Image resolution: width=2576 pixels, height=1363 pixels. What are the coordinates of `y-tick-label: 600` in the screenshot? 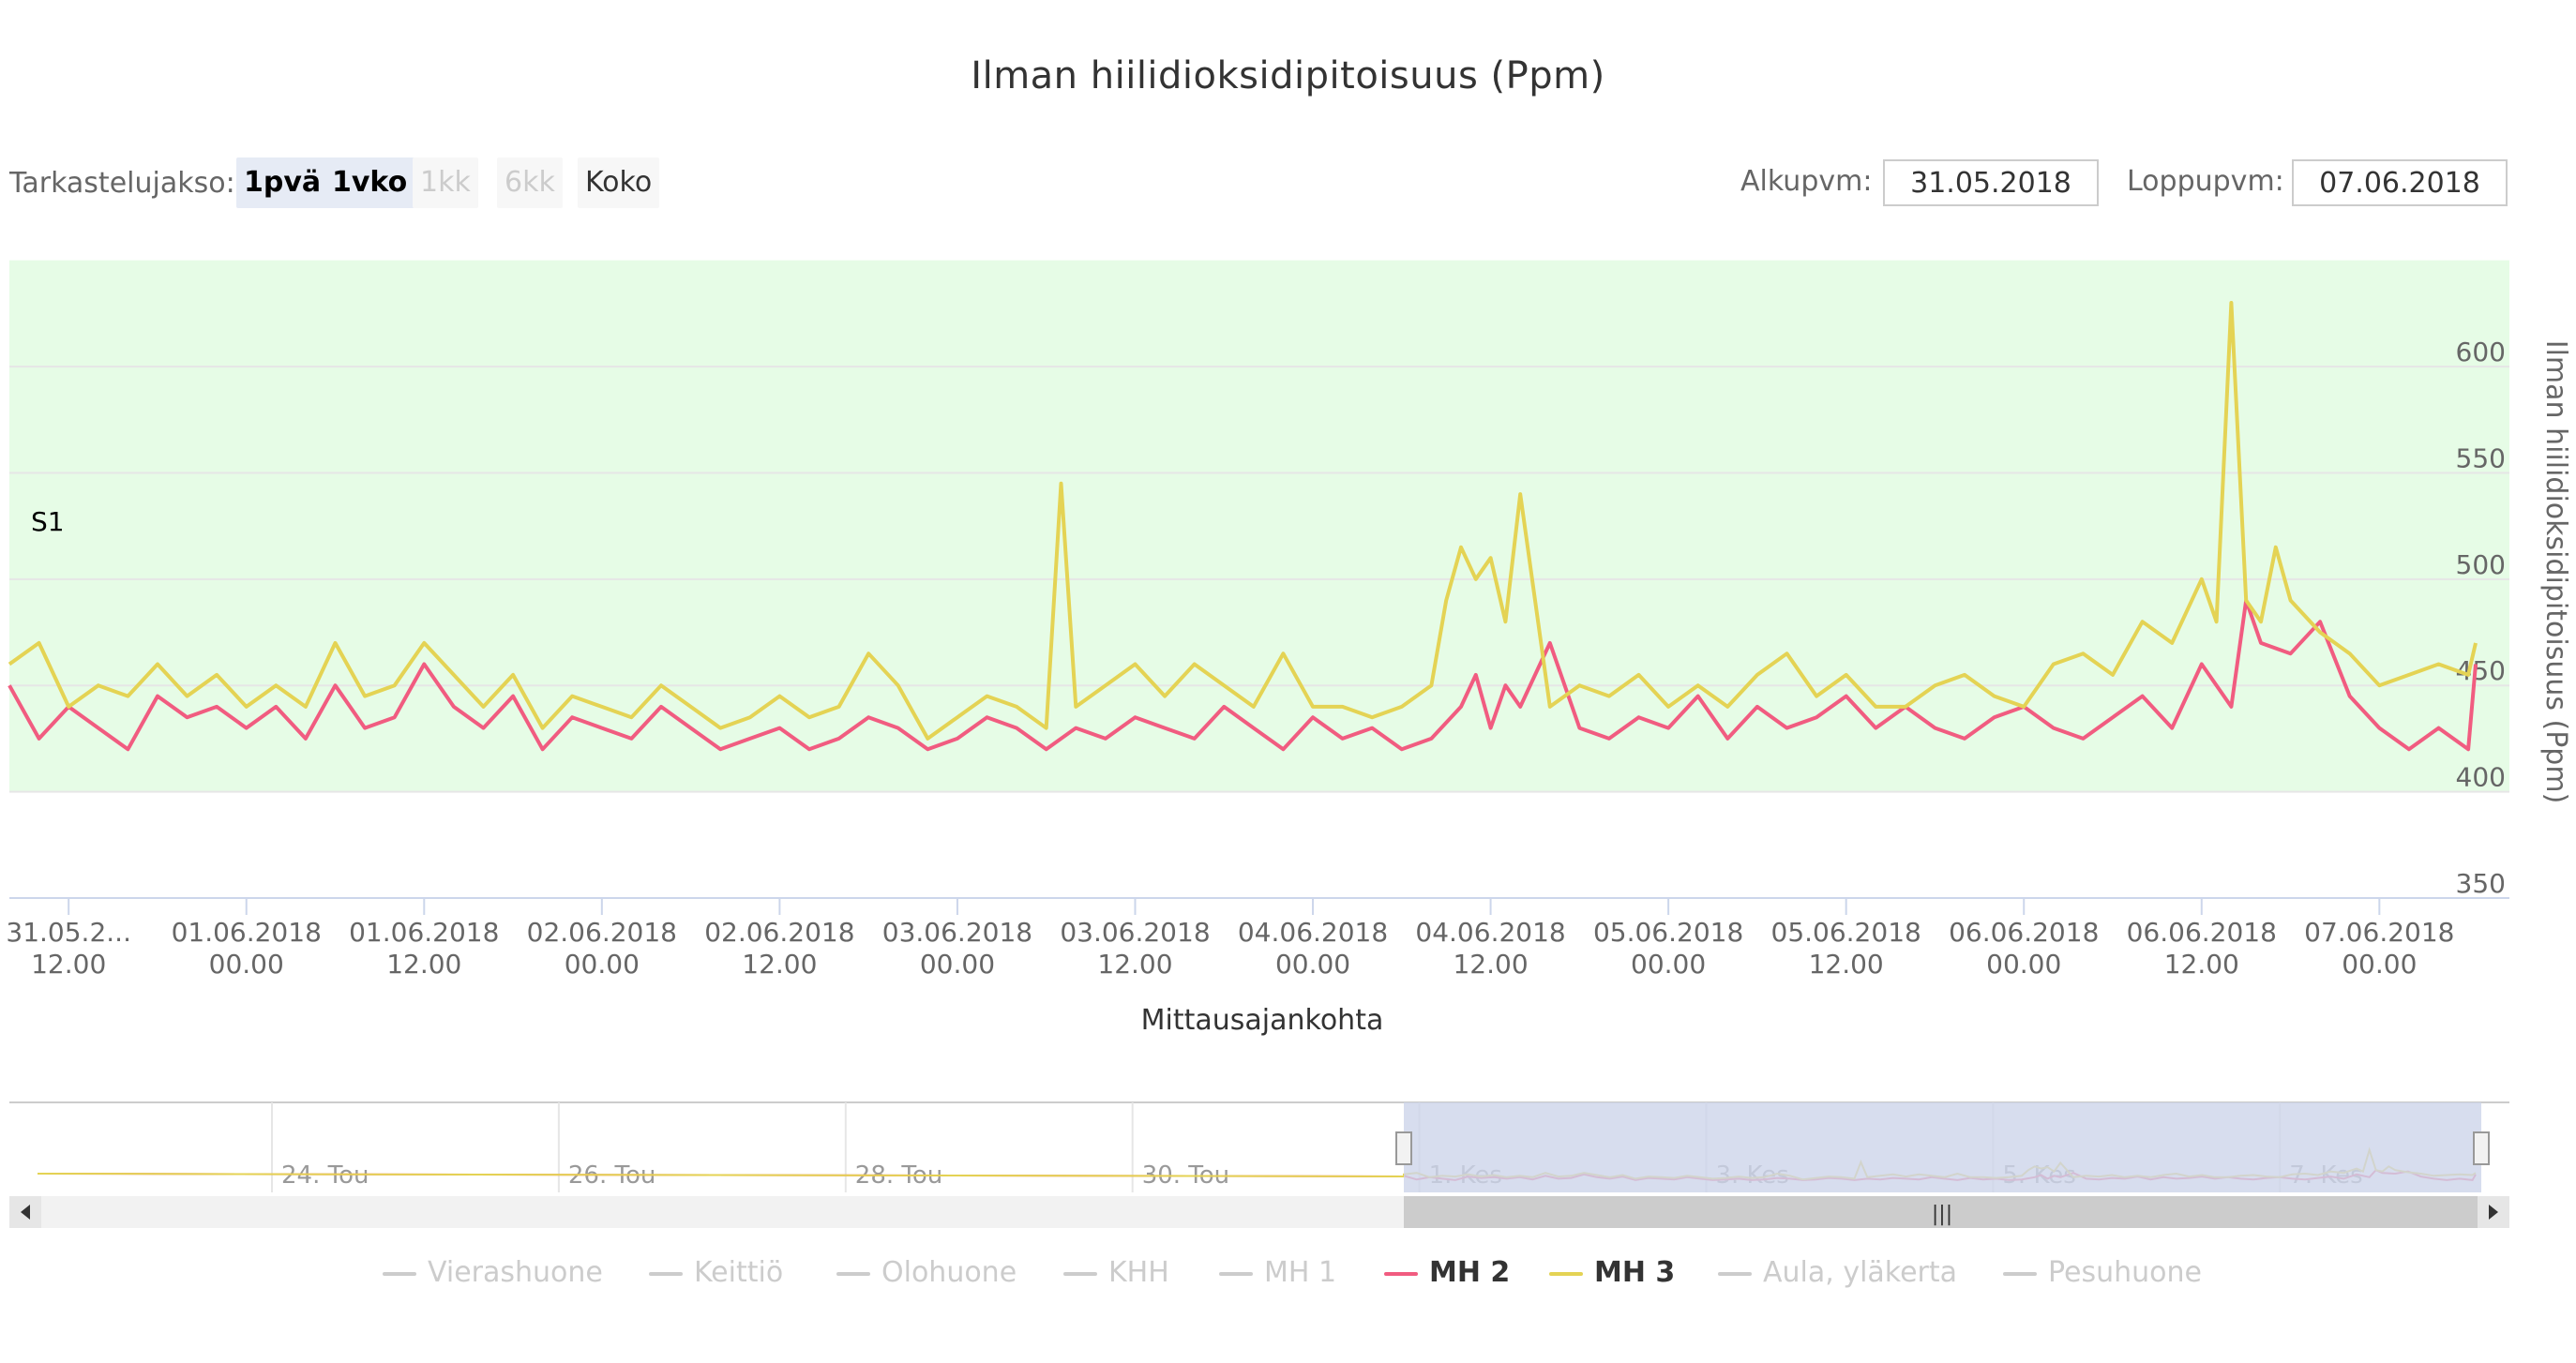 It's located at (2481, 352).